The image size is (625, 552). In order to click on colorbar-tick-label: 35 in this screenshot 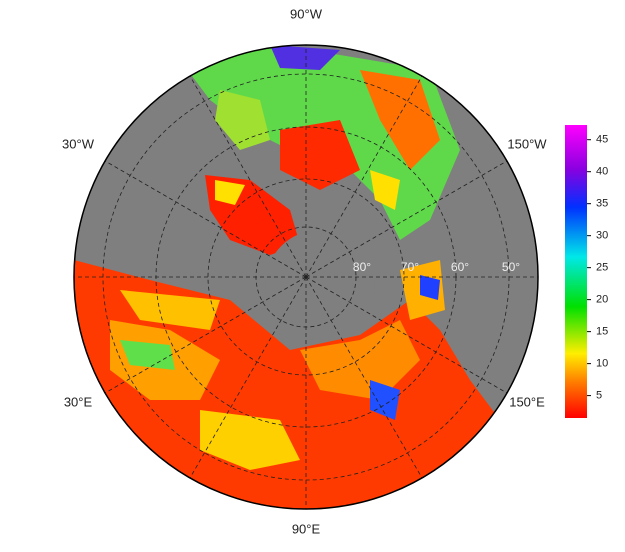, I will do `click(602, 204)`.